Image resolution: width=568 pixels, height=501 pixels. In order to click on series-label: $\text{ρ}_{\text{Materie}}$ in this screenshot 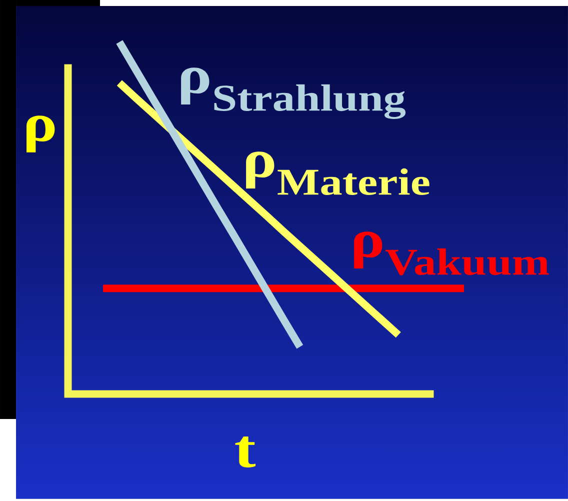, I will do `click(338, 174)`.